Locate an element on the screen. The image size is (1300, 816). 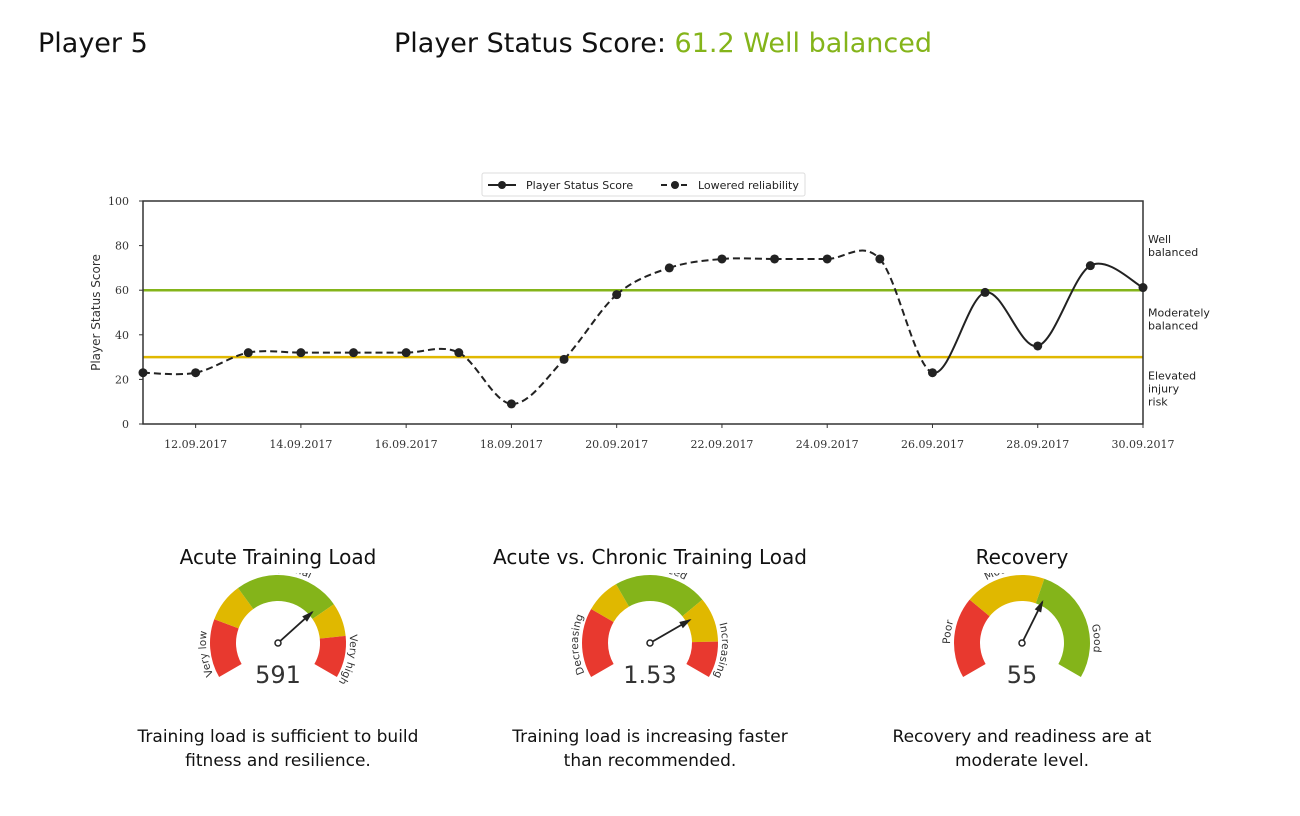
status-score-heading: Player Status Score: 61.2 Well balanced is located at coordinates (663, 43).